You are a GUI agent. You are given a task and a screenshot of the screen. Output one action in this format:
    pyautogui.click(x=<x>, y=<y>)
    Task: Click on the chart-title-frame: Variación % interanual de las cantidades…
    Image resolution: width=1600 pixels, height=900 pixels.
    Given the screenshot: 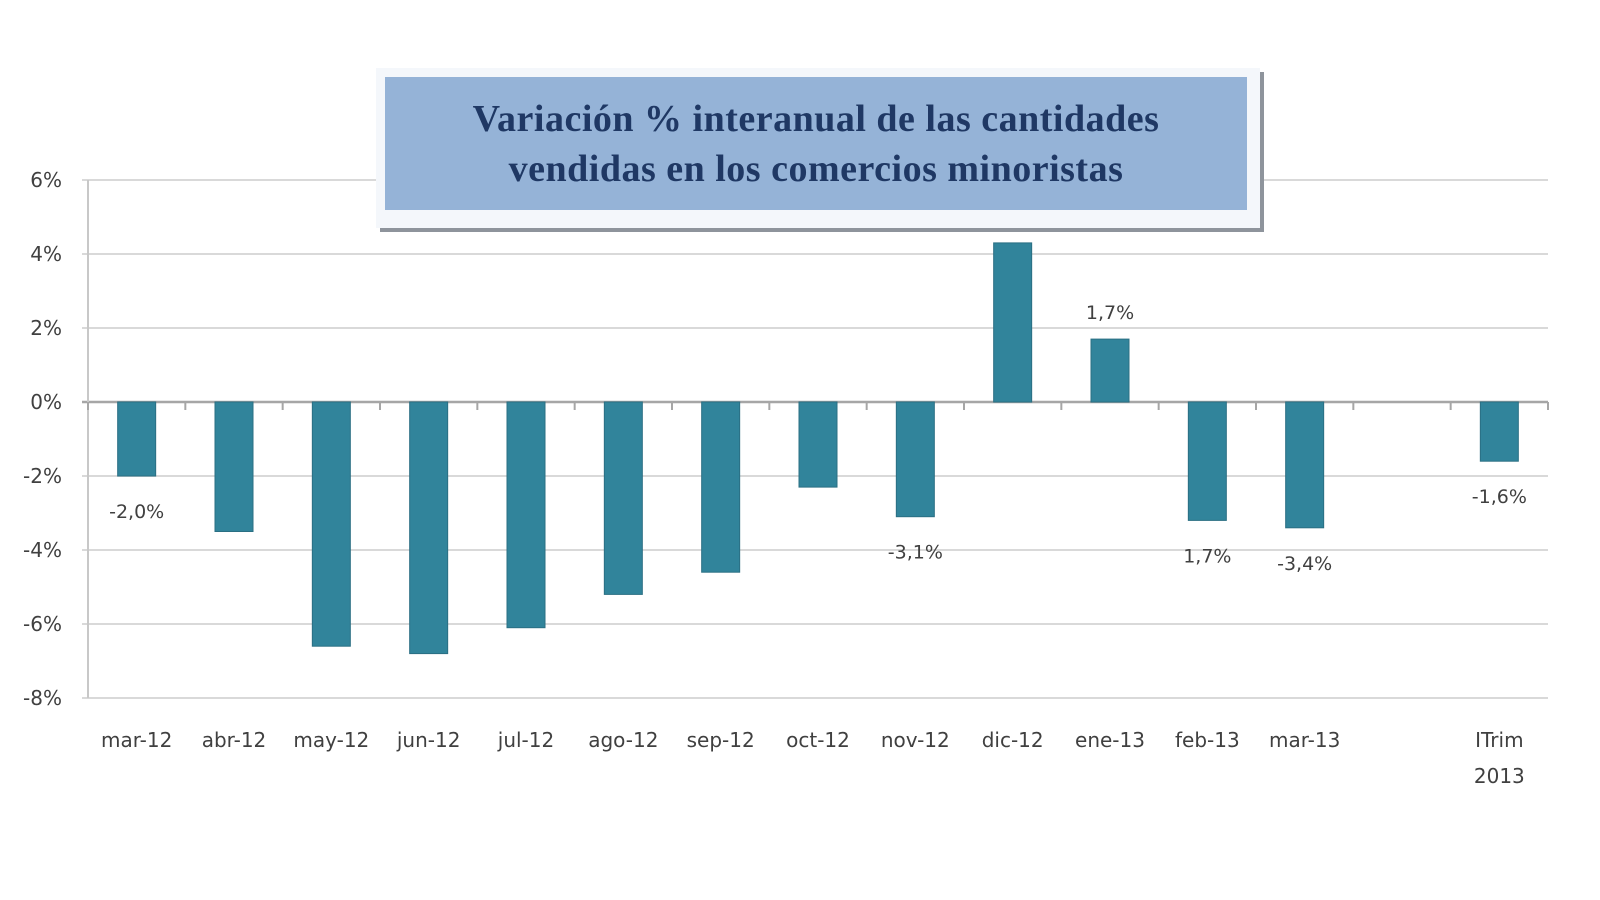 What is the action you would take?
    pyautogui.click(x=818, y=148)
    